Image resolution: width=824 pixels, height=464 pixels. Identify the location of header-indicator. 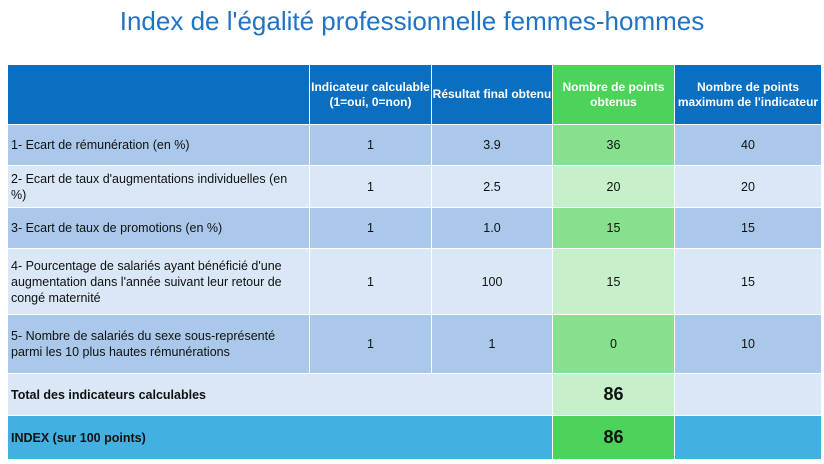
(159, 95).